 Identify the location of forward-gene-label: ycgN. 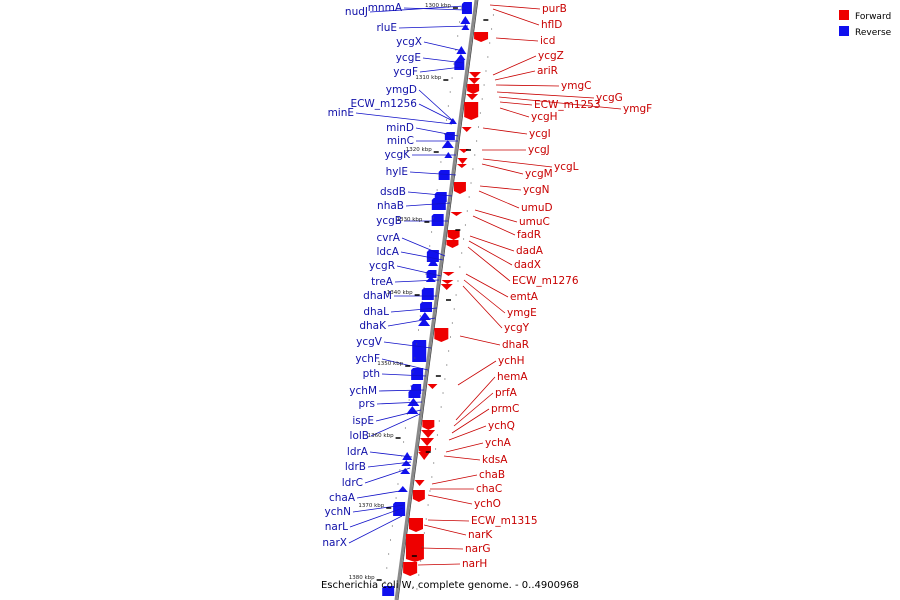
(536, 190).